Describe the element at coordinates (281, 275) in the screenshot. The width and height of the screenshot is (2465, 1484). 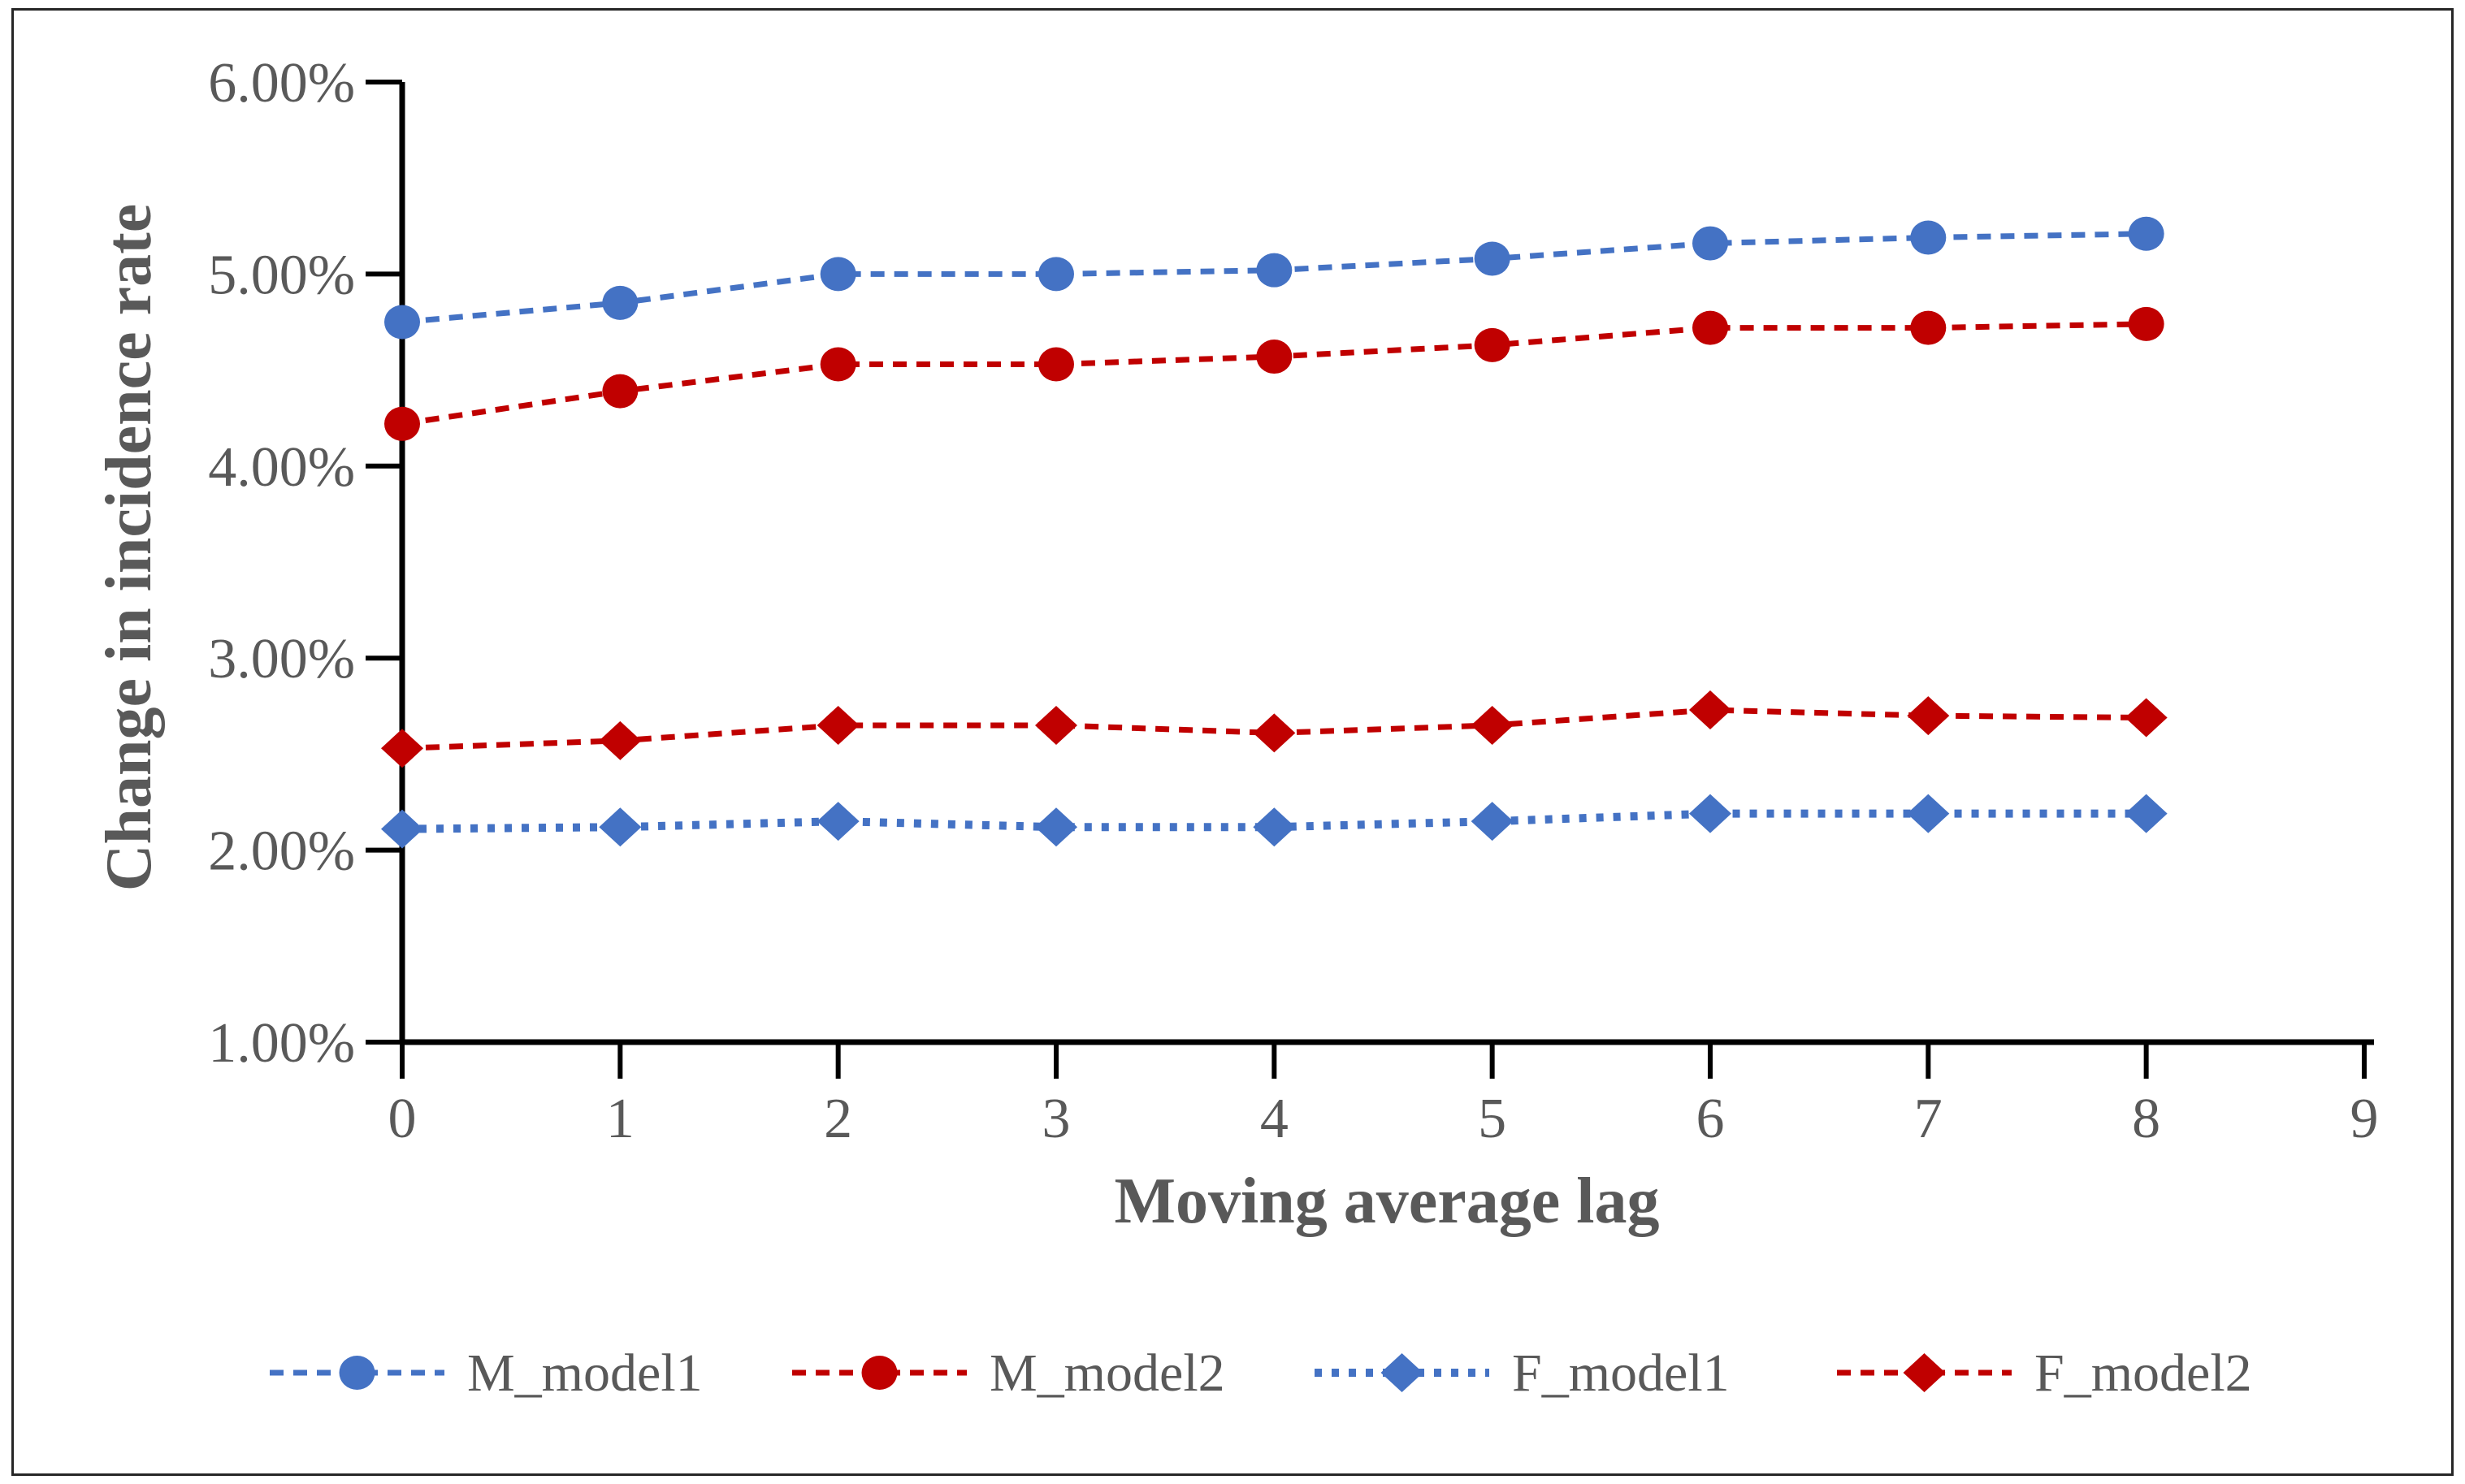
I see `y-tick-label: 5.00%` at that location.